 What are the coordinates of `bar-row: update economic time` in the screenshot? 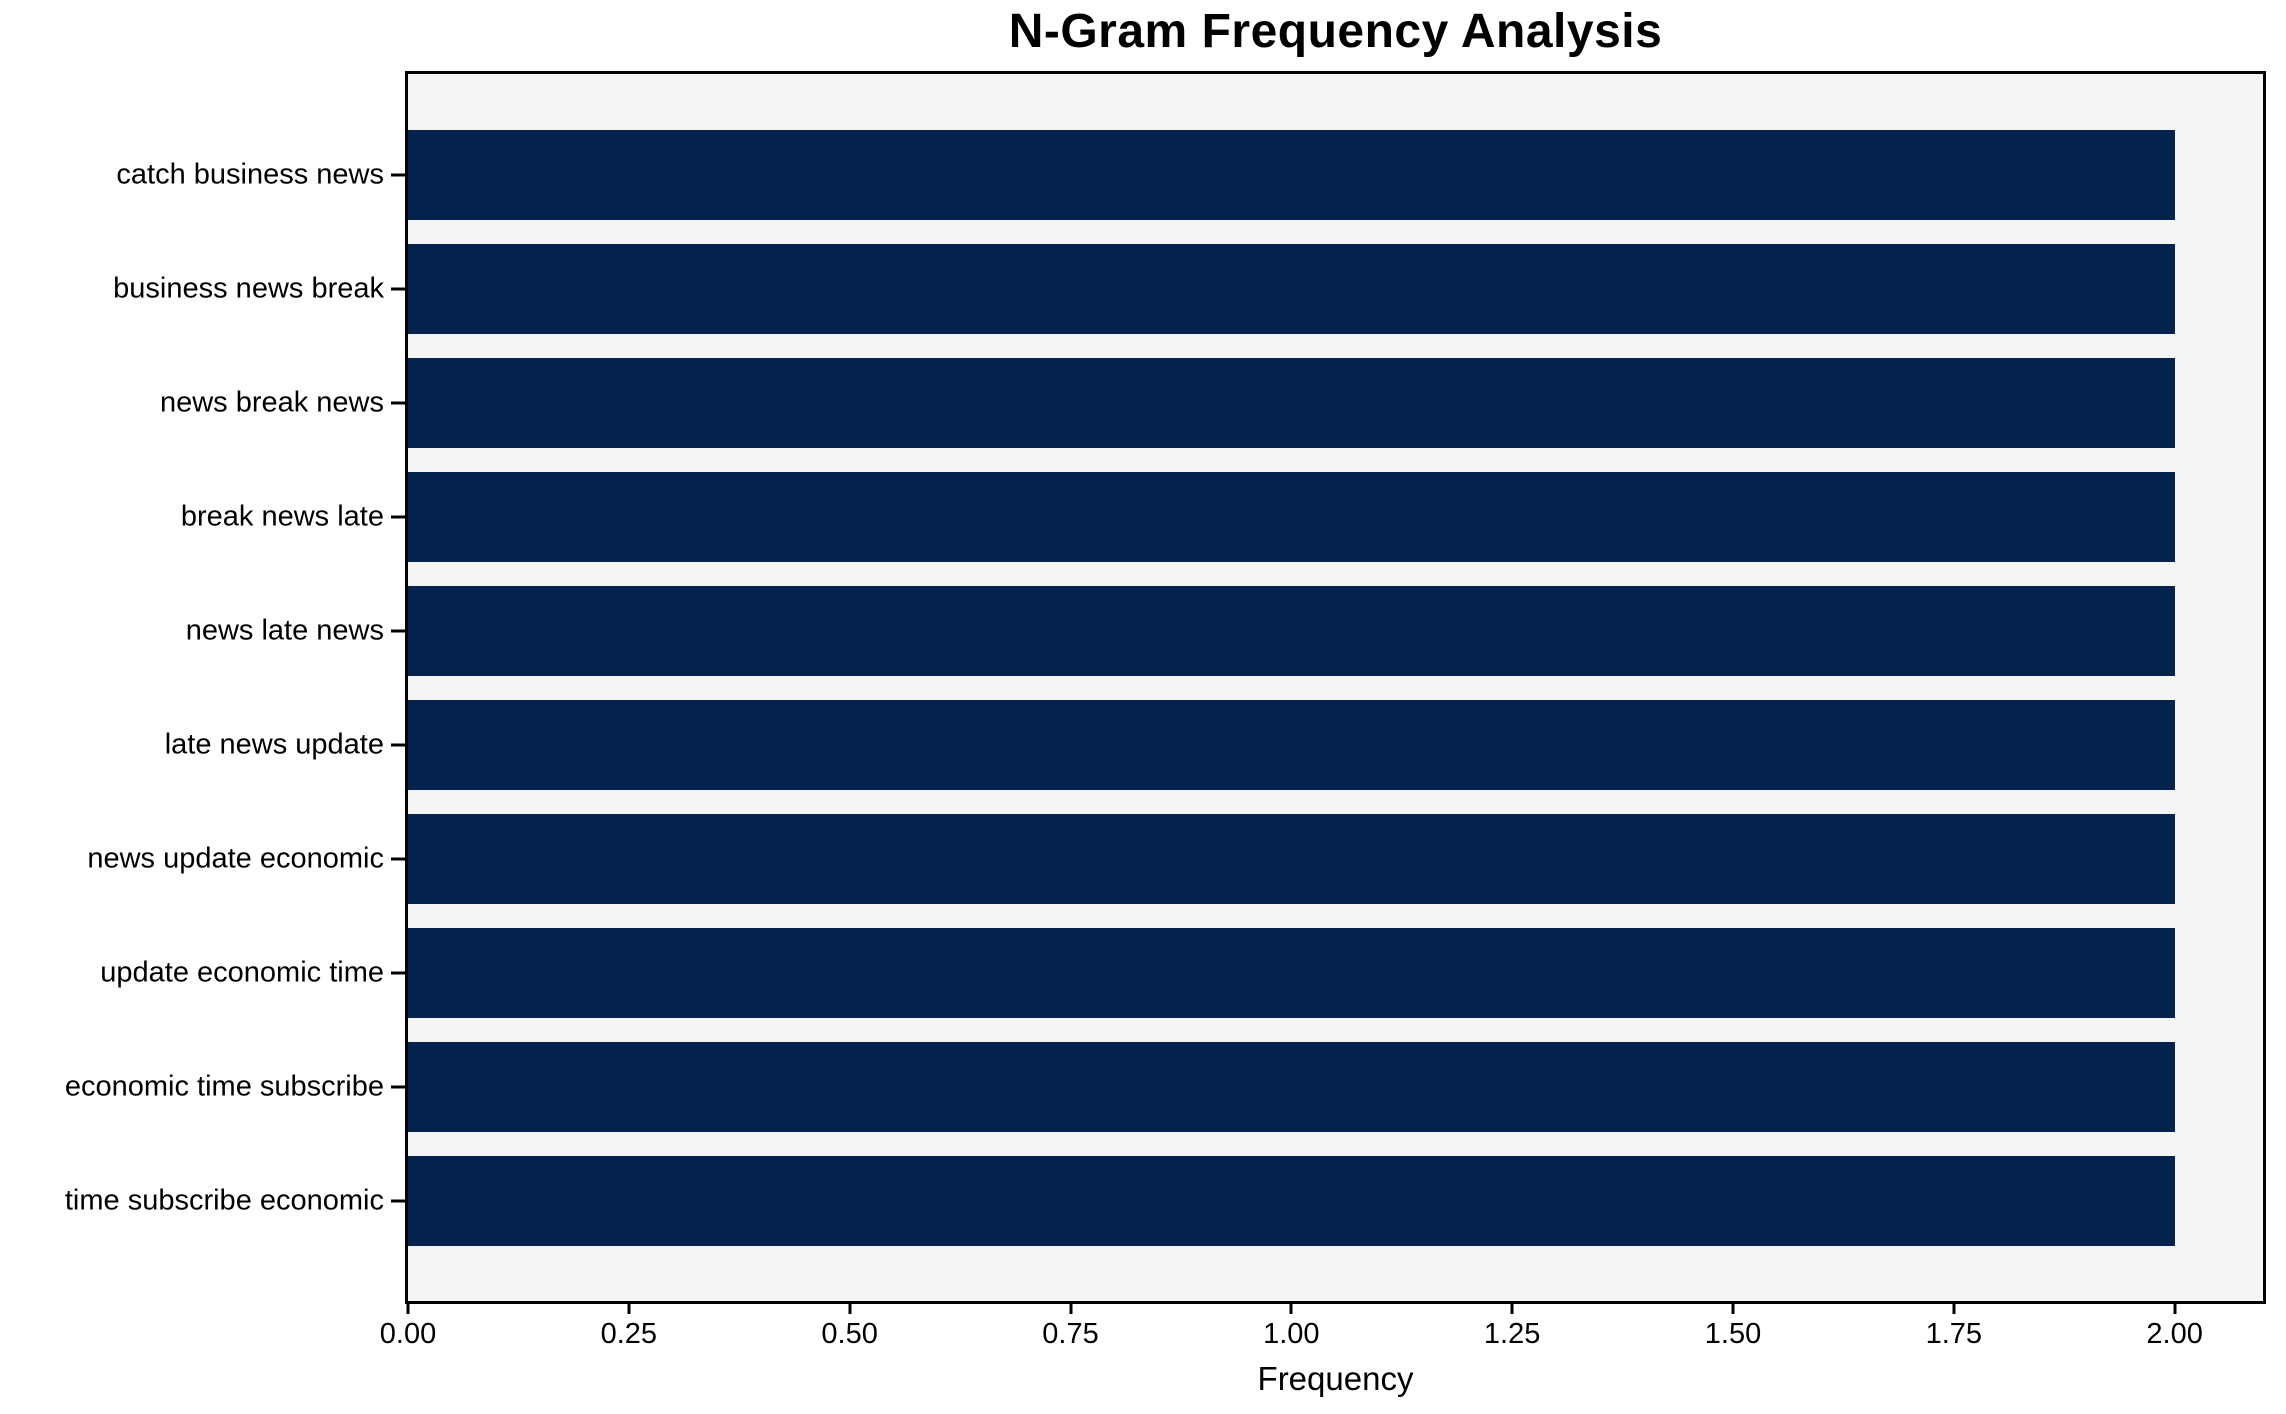 It's located at (1181, 973).